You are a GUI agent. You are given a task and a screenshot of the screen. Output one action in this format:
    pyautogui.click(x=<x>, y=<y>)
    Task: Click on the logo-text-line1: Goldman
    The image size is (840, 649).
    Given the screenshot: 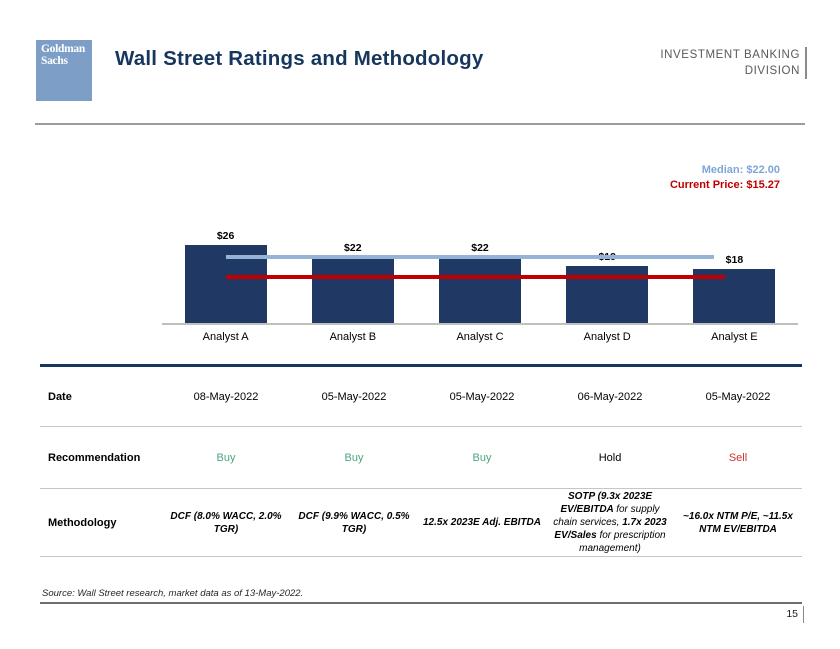 What is the action you would take?
    pyautogui.click(x=63, y=49)
    